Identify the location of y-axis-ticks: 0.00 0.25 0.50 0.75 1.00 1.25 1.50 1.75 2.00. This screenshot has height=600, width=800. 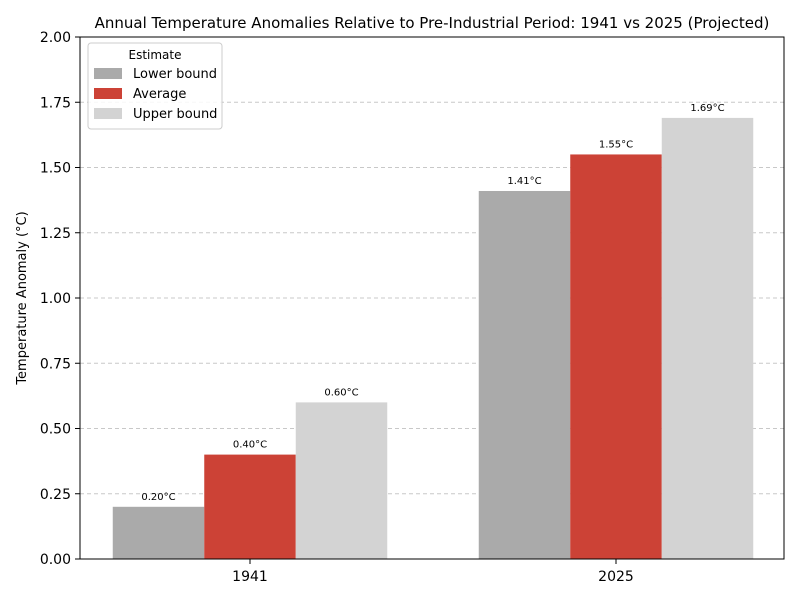
(60, 299).